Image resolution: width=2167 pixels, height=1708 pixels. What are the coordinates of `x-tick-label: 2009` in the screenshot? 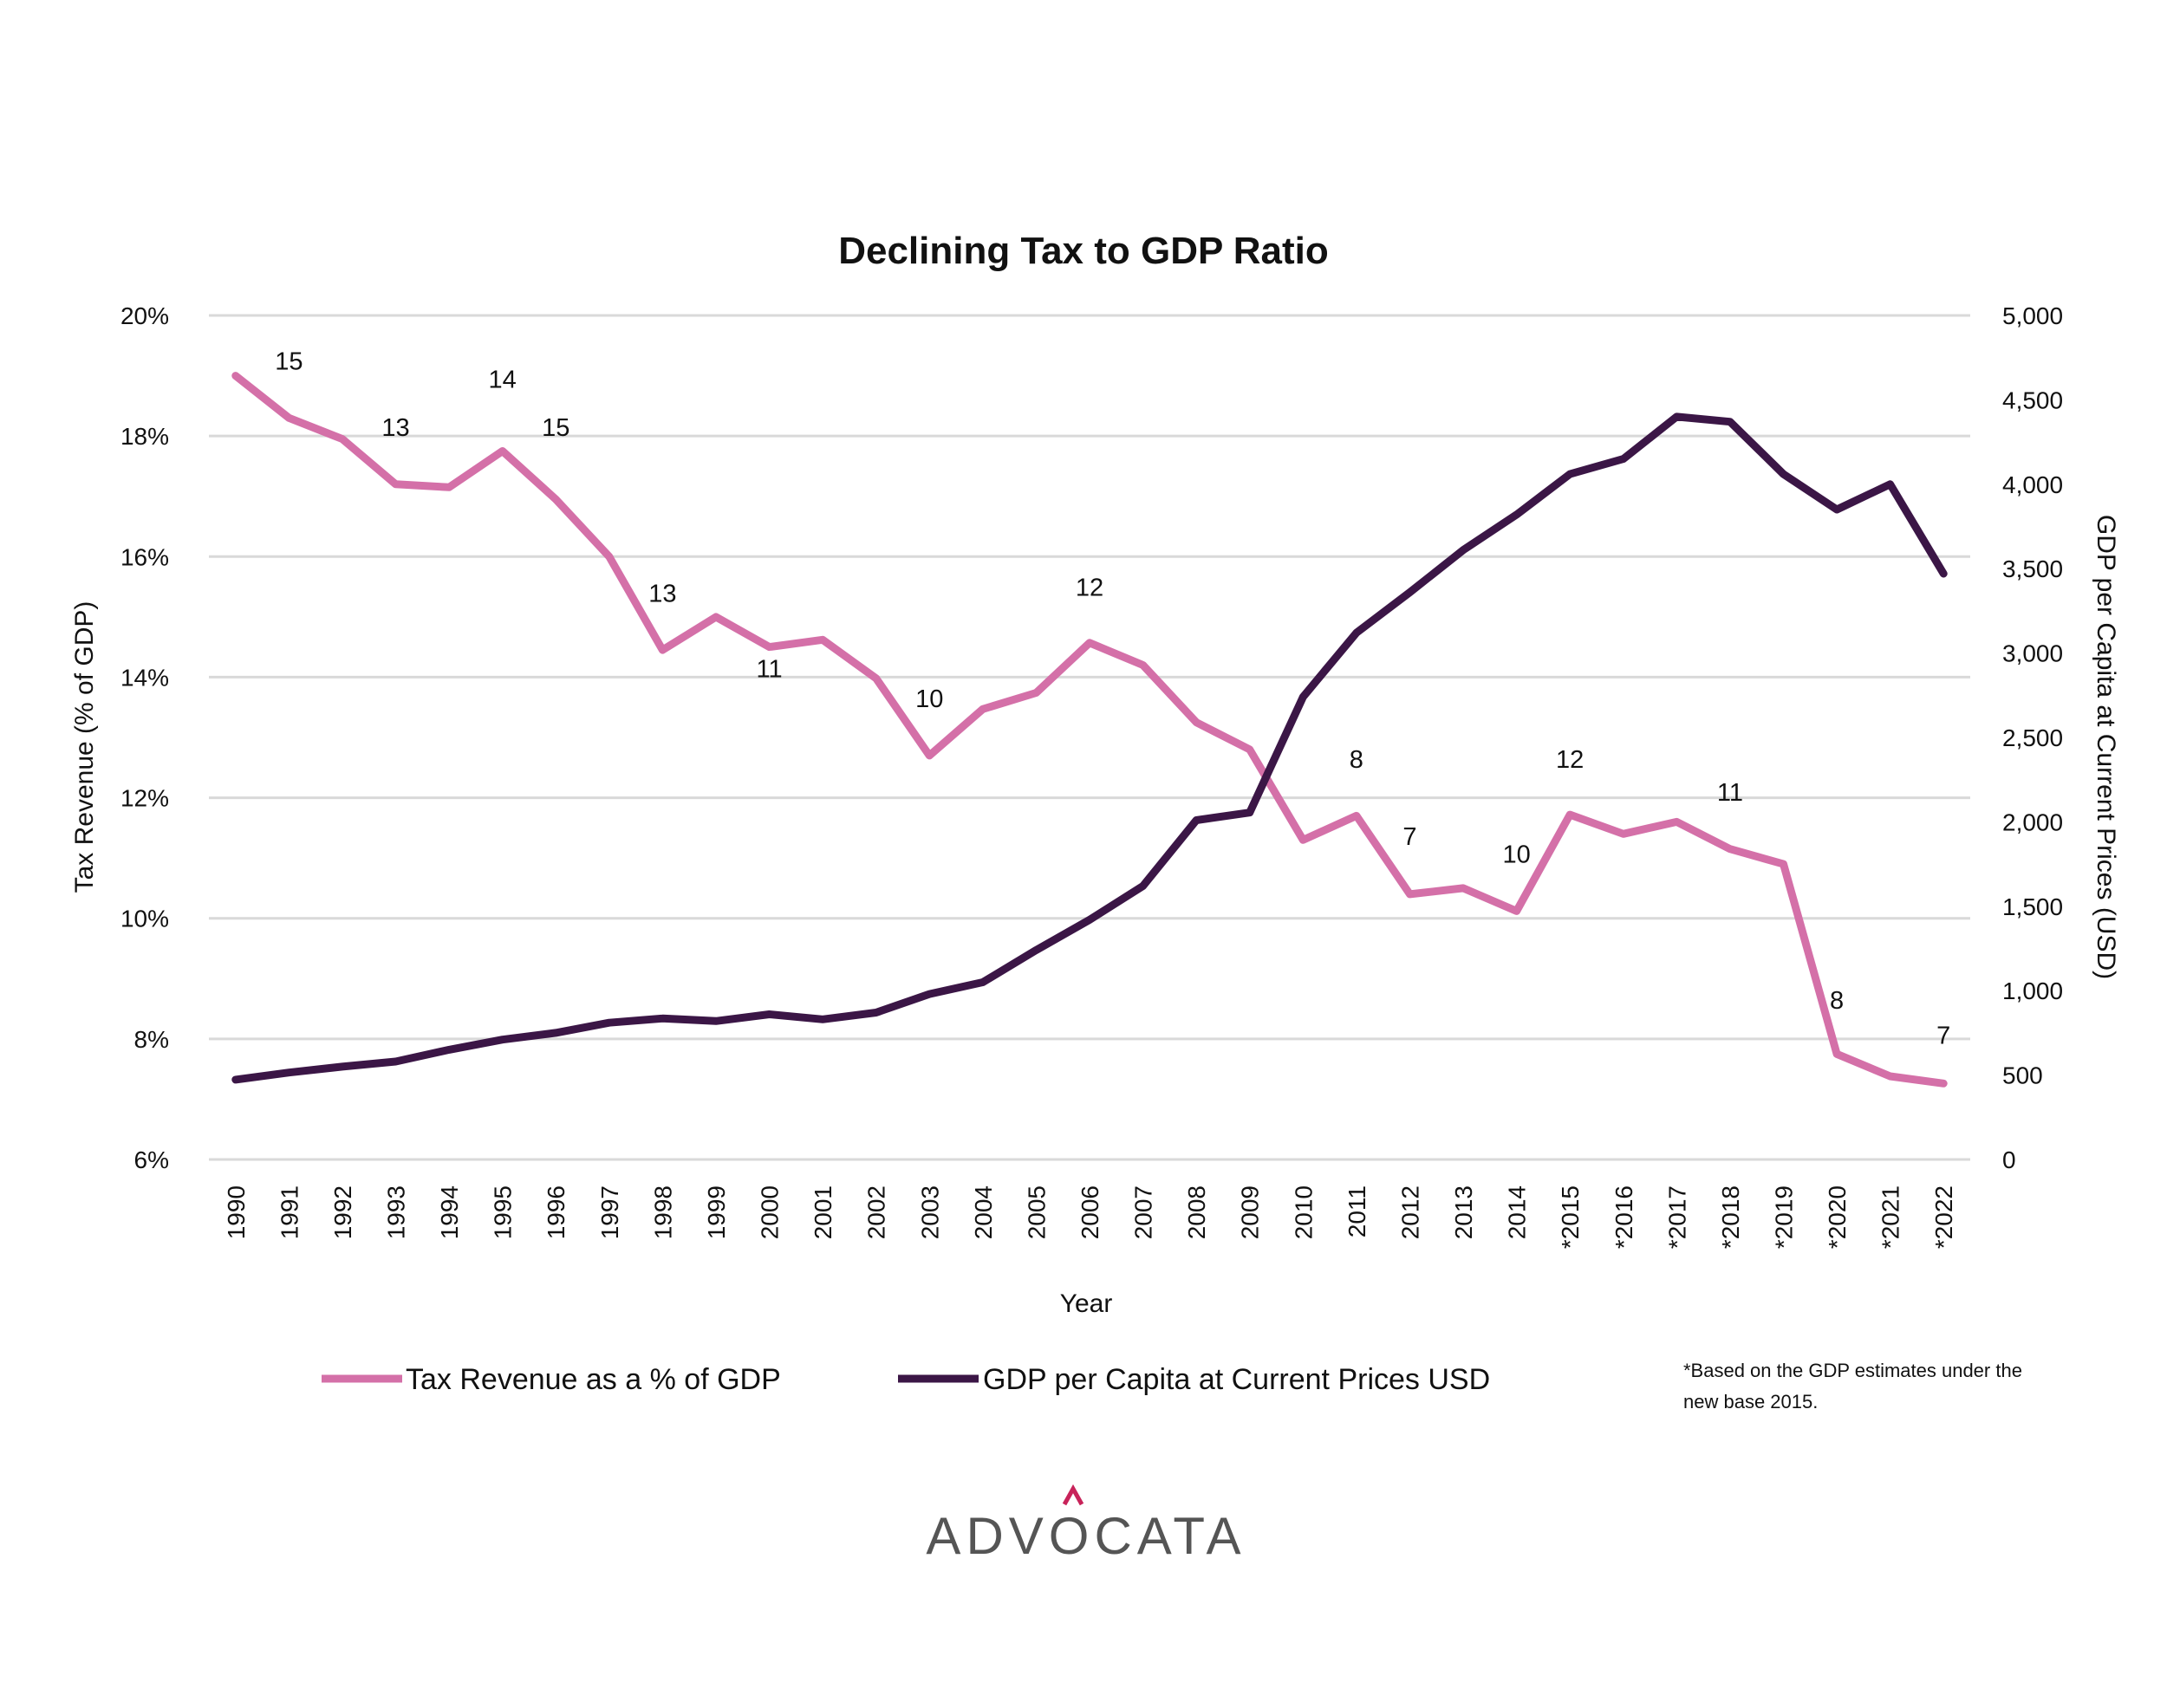 It's located at (1250, 1212).